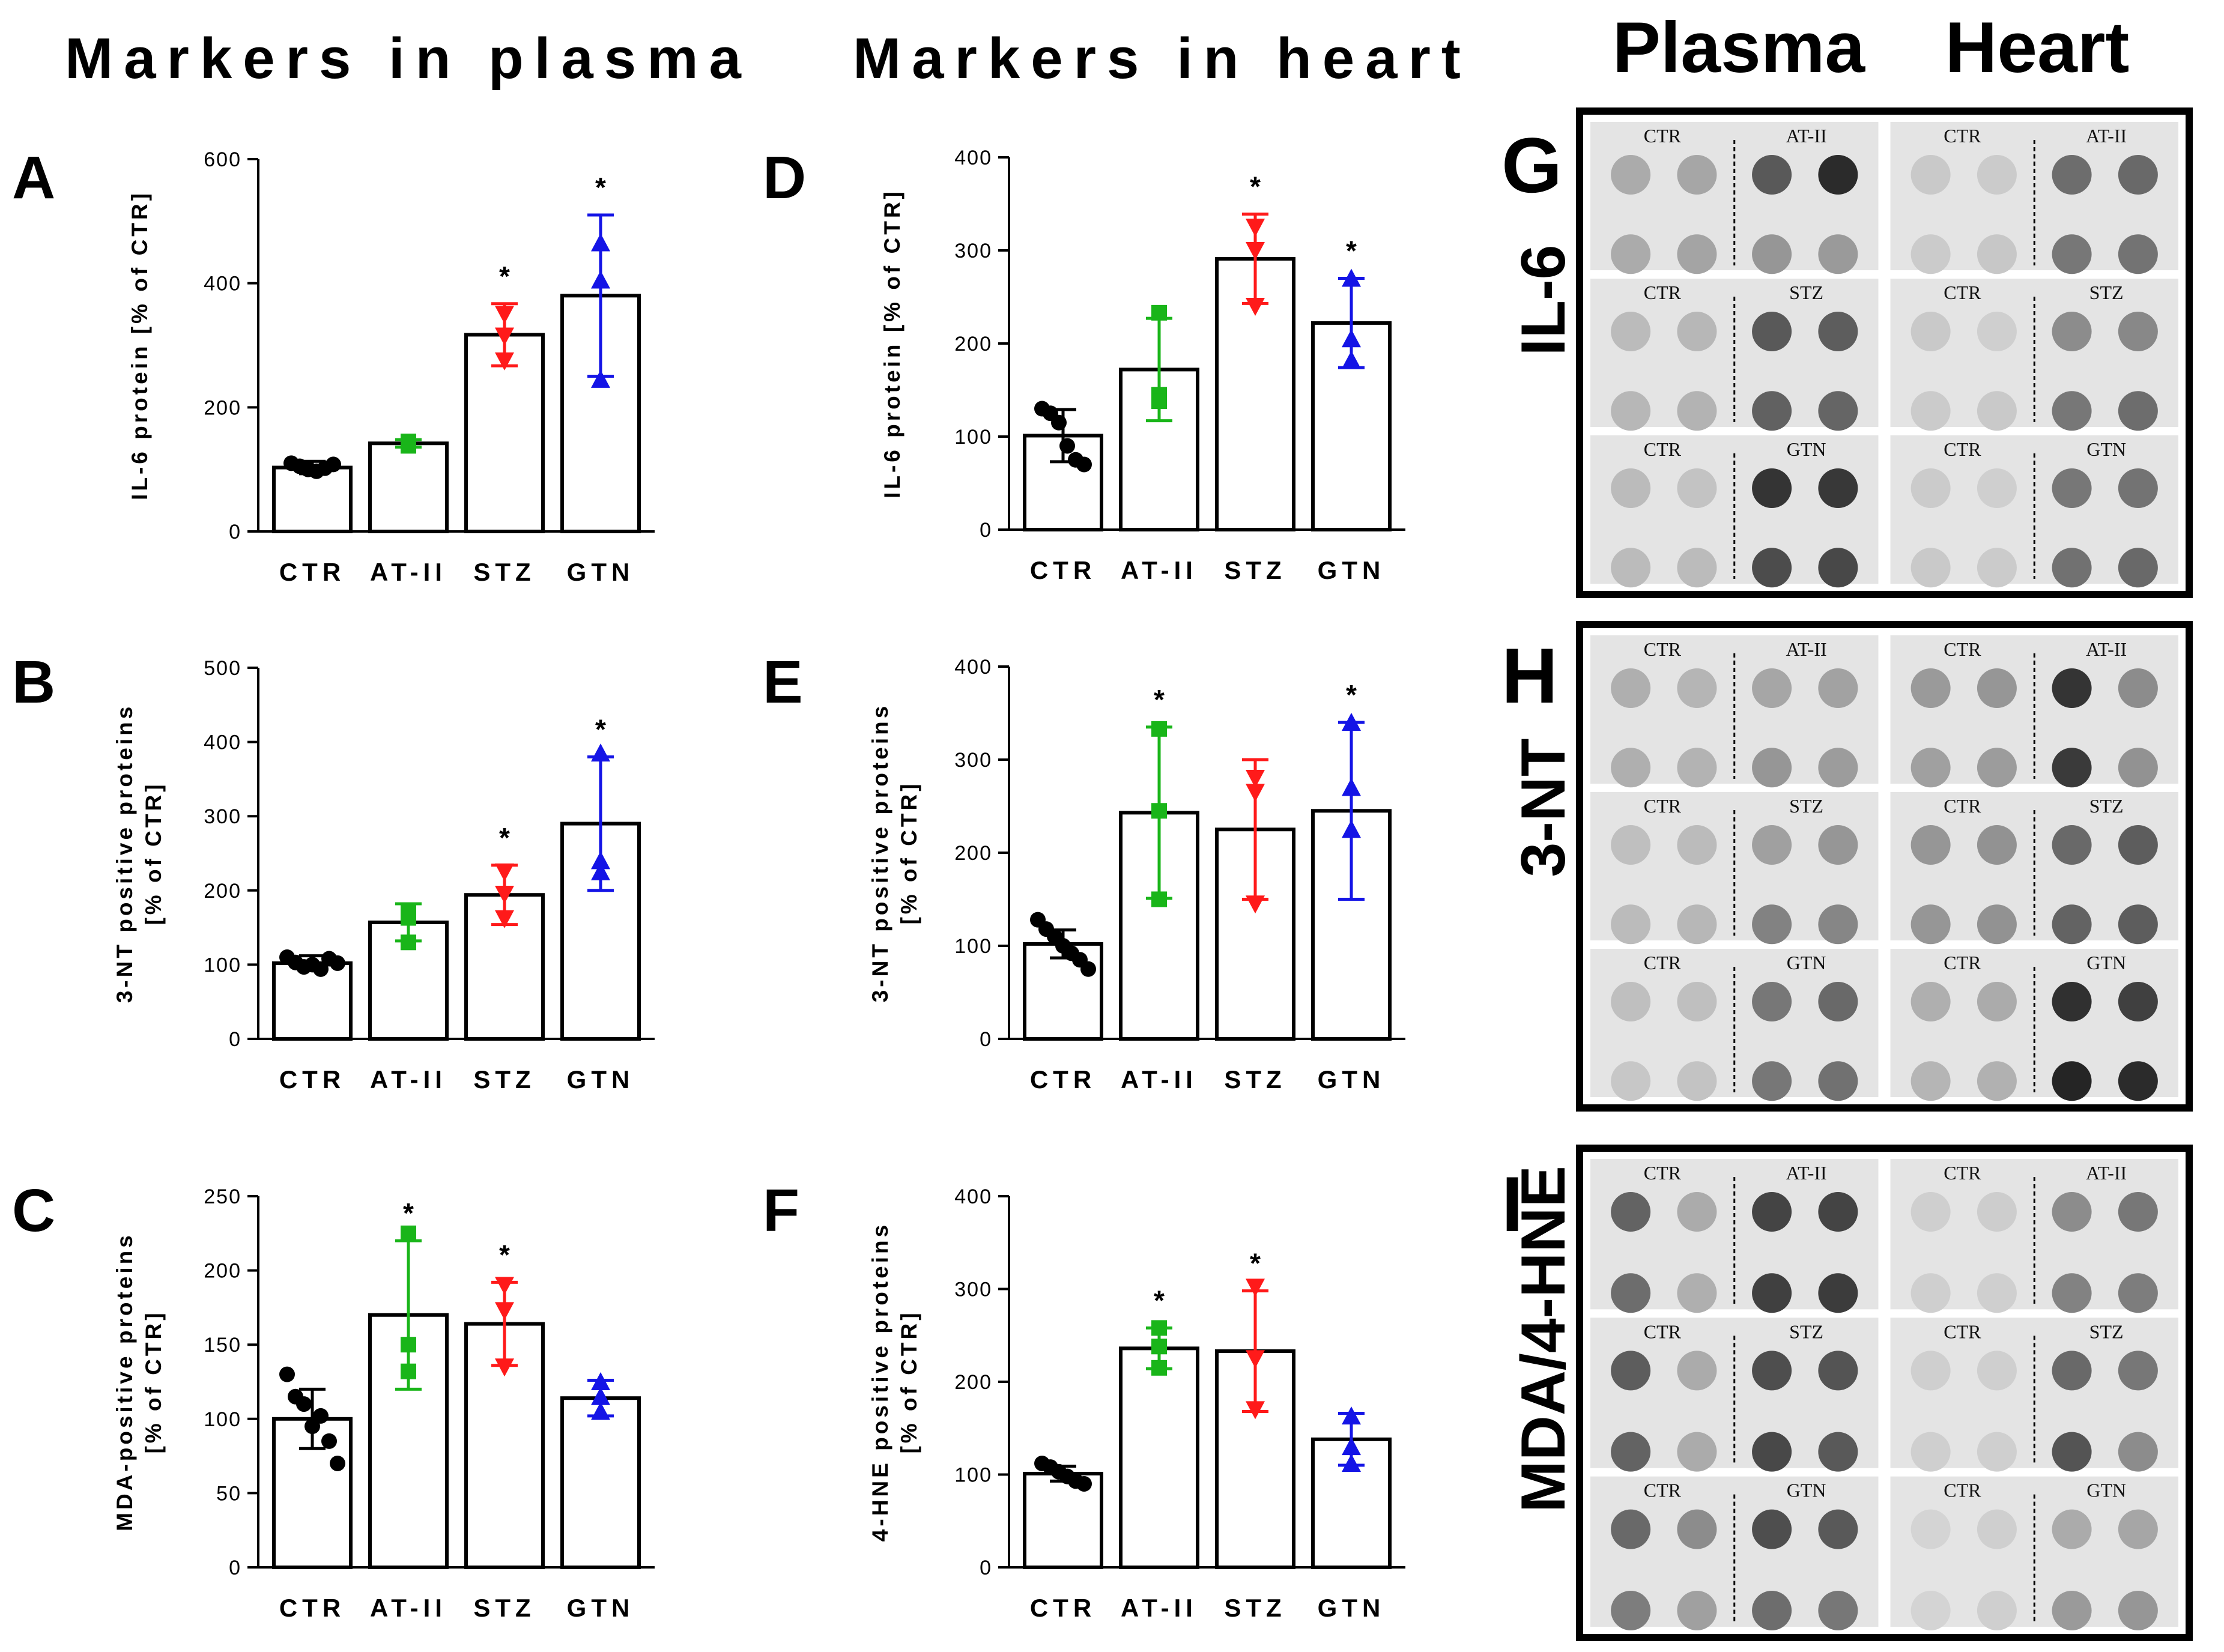  Describe the element at coordinates (781, 1210) in the screenshot. I see `panel-letter: F` at that location.